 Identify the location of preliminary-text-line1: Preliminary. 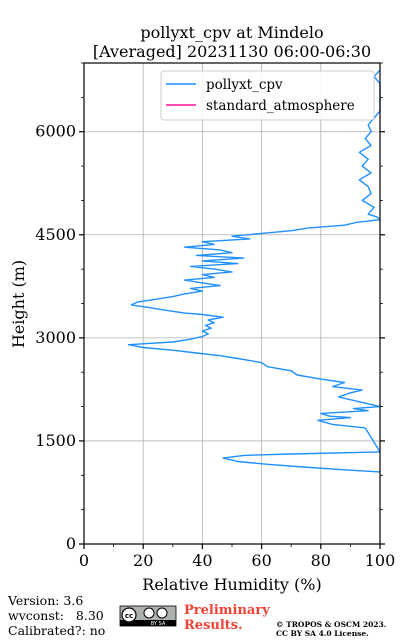
(227, 610).